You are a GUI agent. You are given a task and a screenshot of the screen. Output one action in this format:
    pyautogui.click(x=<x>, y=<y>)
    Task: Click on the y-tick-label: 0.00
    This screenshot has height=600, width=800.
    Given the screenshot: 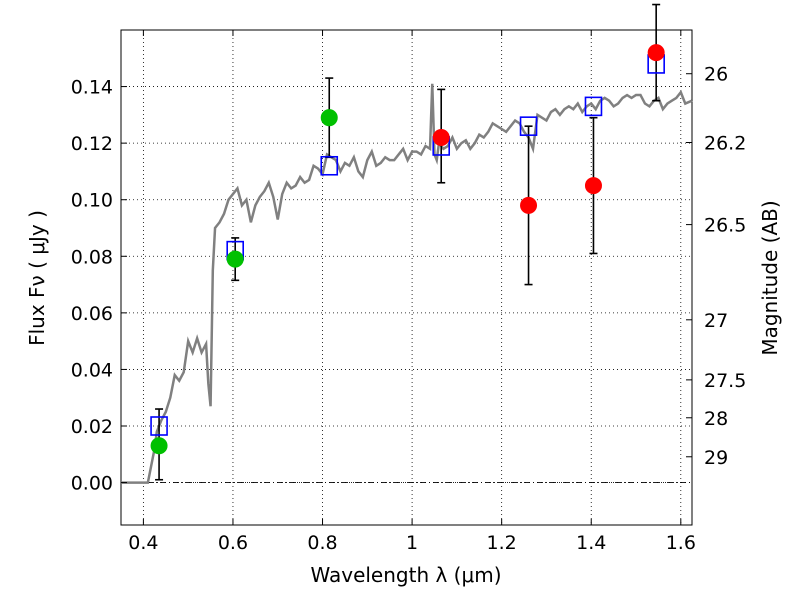 What is the action you would take?
    pyautogui.click(x=92, y=484)
    